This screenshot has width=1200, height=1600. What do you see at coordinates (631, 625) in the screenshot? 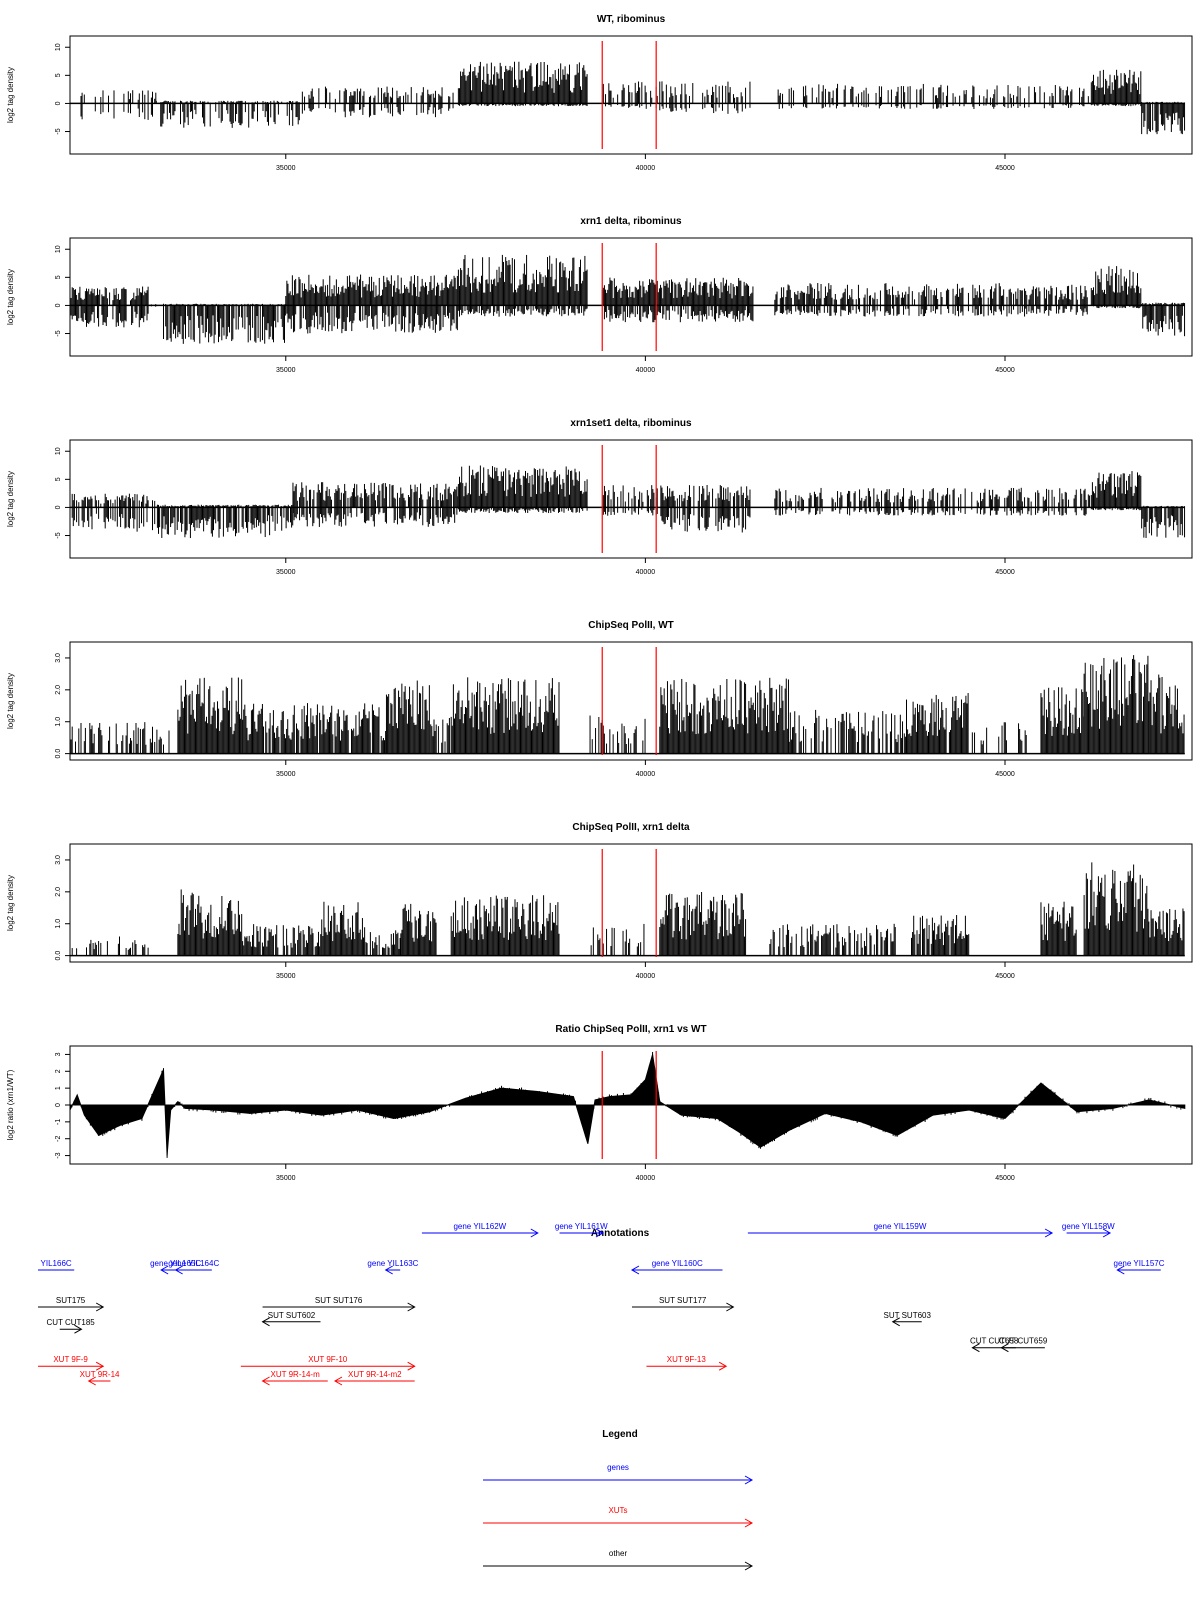
I see `chart-title: ChipSeq PolII, WT` at bounding box center [631, 625].